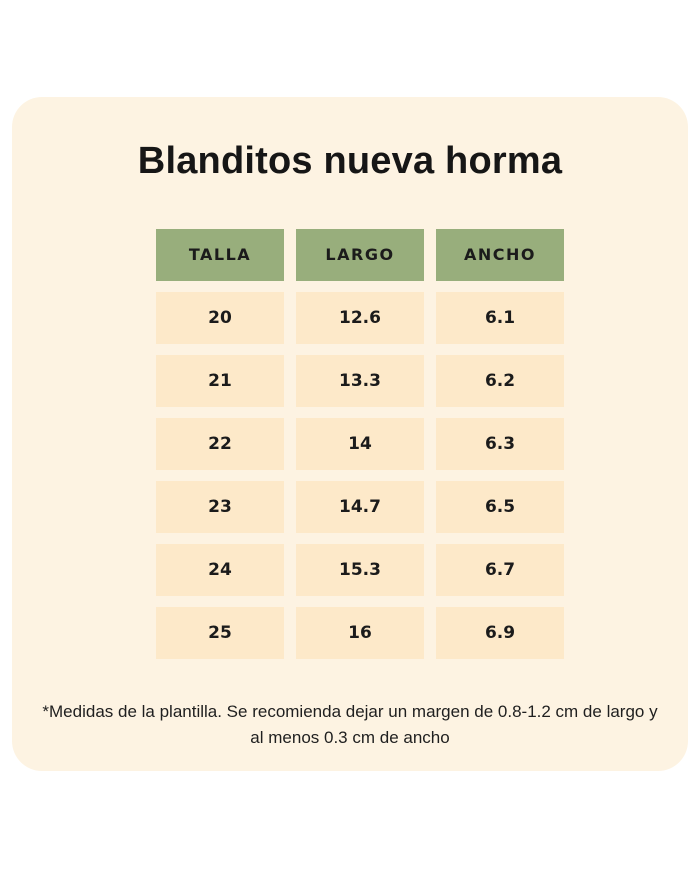  Describe the element at coordinates (220, 254) in the screenshot. I see `column-header: TALLA` at that location.